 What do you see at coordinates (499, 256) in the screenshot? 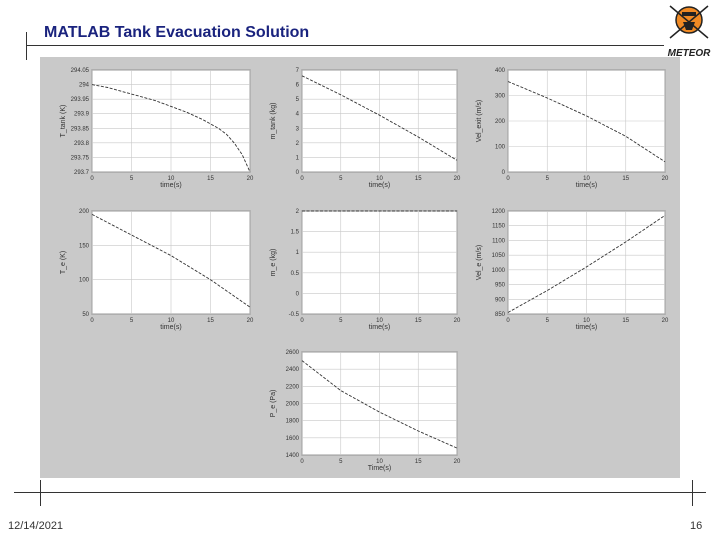
I see `y-tick-label: 1050` at bounding box center [499, 256].